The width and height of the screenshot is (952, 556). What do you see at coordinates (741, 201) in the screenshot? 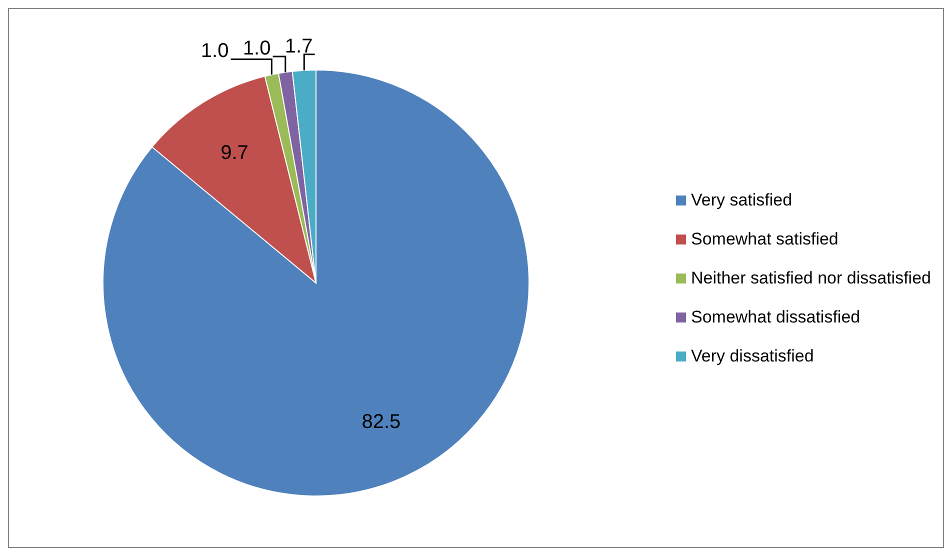
I see `legend-label: Very satisfied` at bounding box center [741, 201].